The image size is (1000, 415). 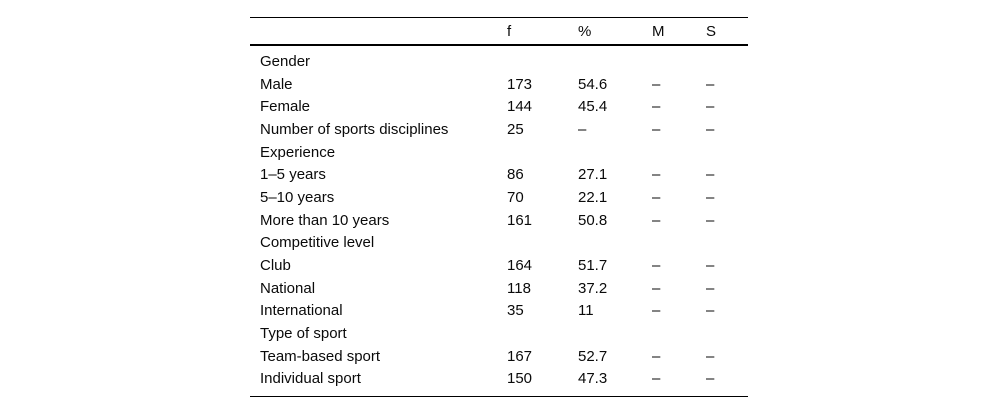 What do you see at coordinates (585, 31) in the screenshot?
I see `column-header-percent: %` at bounding box center [585, 31].